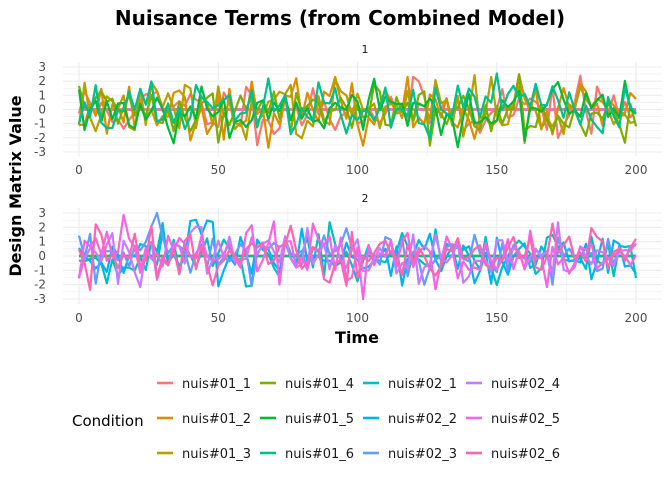 This screenshot has width=672, height=480. What do you see at coordinates (365, 198) in the screenshot?
I see `facet-strip-label: 2` at bounding box center [365, 198].